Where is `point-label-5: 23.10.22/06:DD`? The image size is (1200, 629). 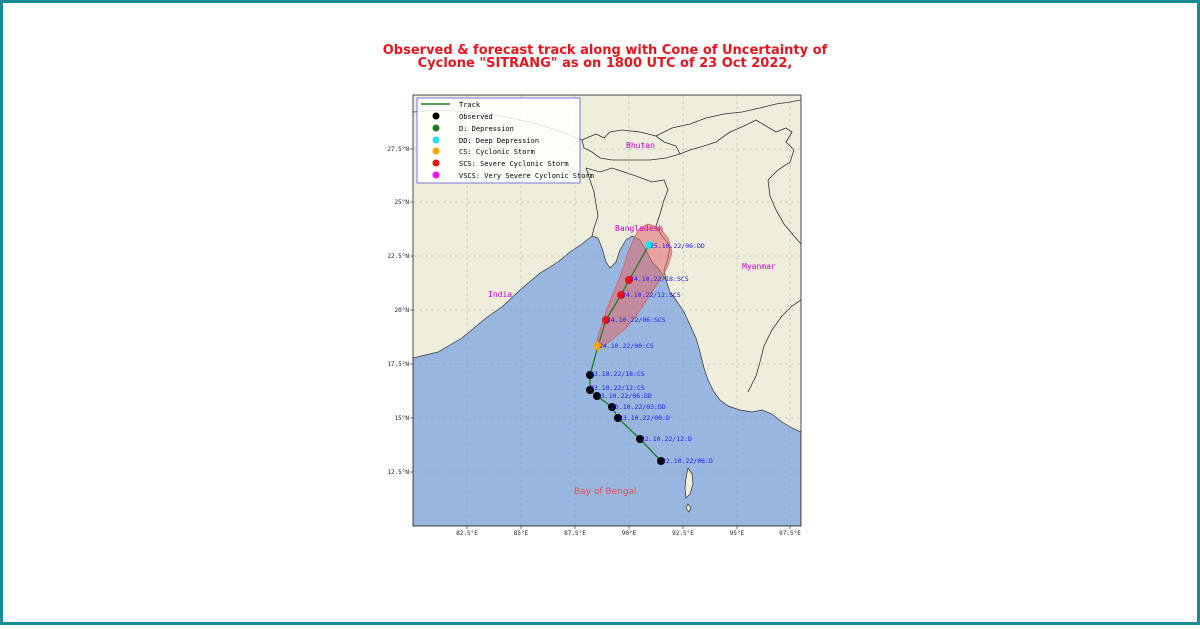
point-label-5: 23.10.22/06:DD is located at coordinates (624, 396).